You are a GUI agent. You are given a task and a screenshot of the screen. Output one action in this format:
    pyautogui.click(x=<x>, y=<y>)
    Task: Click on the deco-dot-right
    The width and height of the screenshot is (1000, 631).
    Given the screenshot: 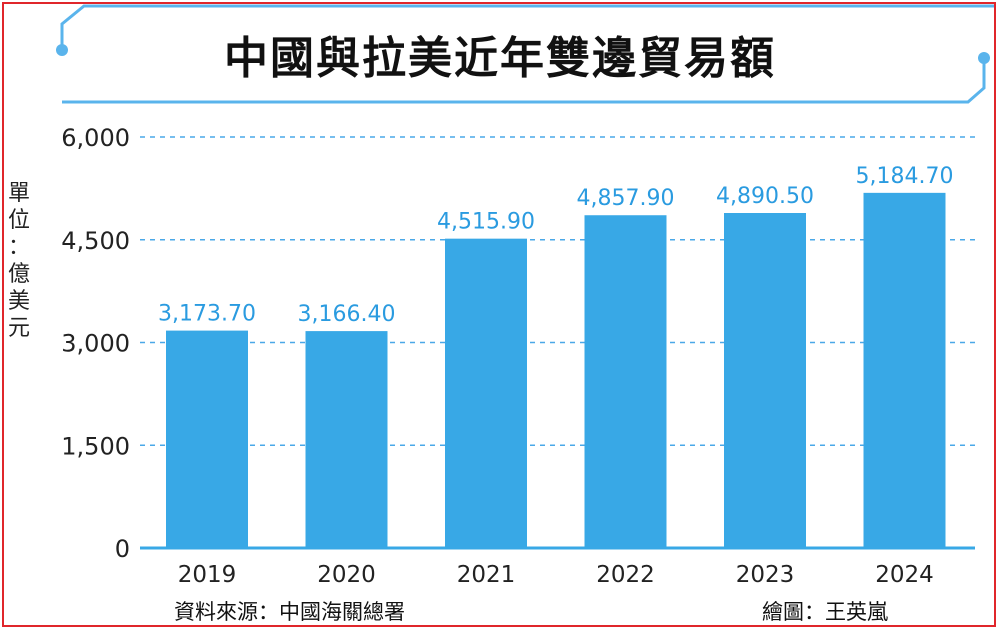 What is the action you would take?
    pyautogui.click(x=984, y=58)
    